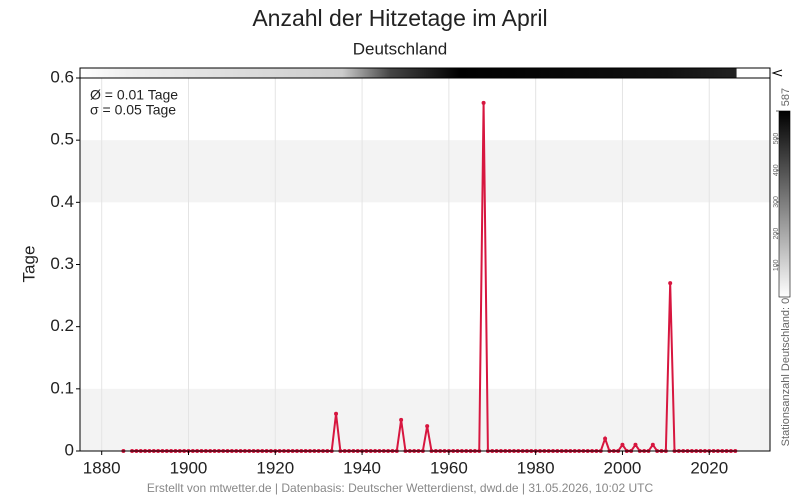  I want to click on y-tick-label: 0.4, so click(62, 201).